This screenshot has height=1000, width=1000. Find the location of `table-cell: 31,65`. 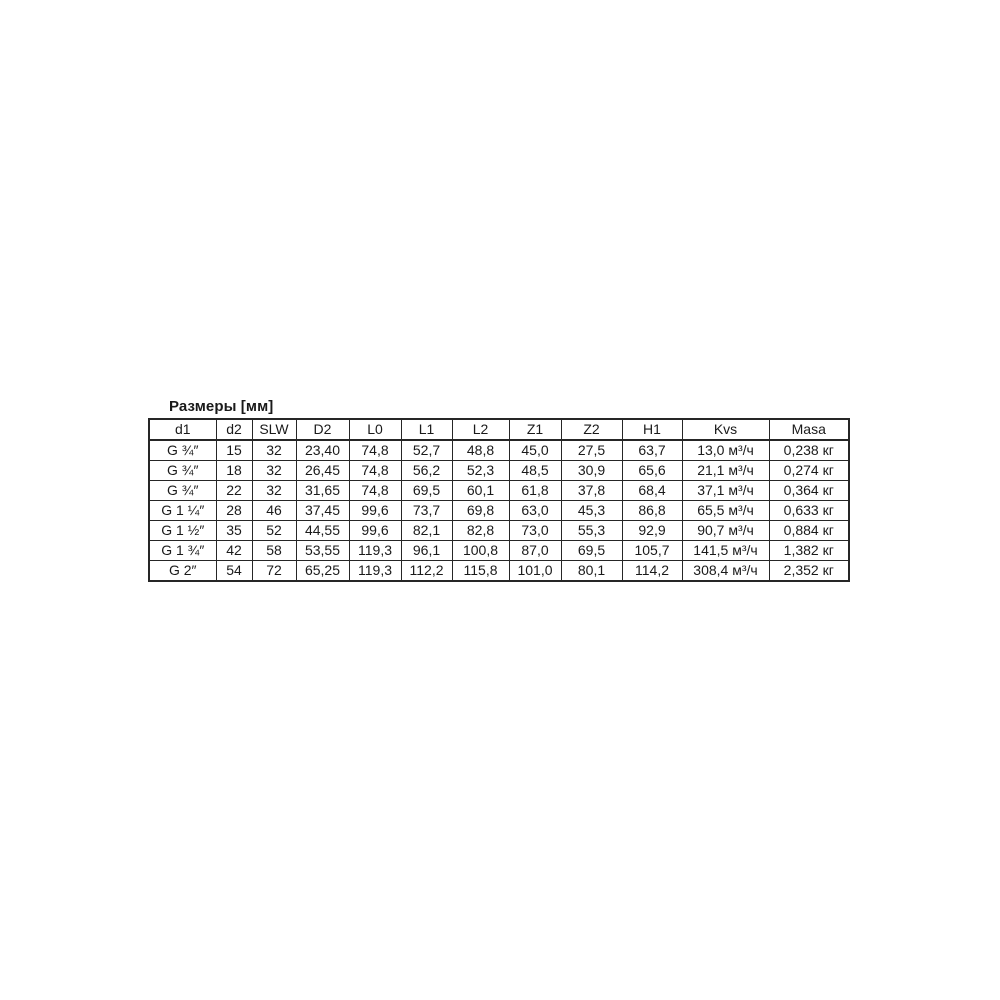

table-cell: 31,65 is located at coordinates (322, 490).